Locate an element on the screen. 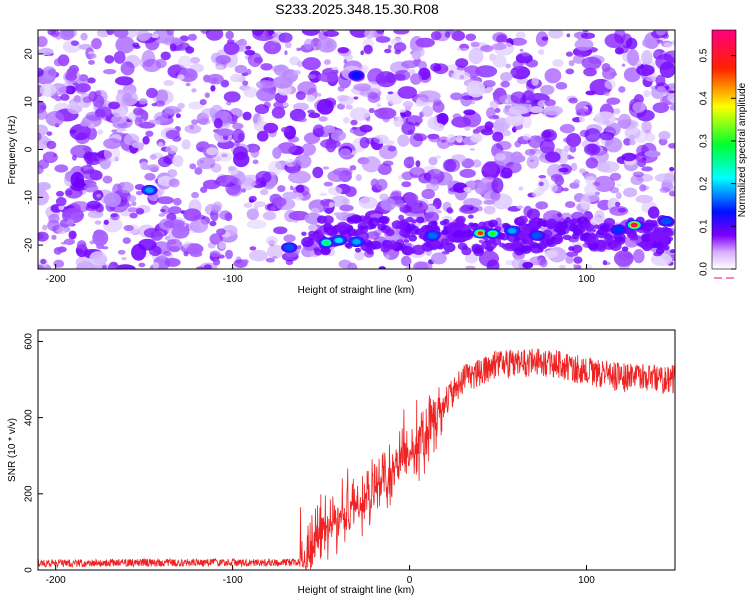 The width and height of the screenshot is (750, 600). spectrogram-hotspot is located at coordinates (493, 233).